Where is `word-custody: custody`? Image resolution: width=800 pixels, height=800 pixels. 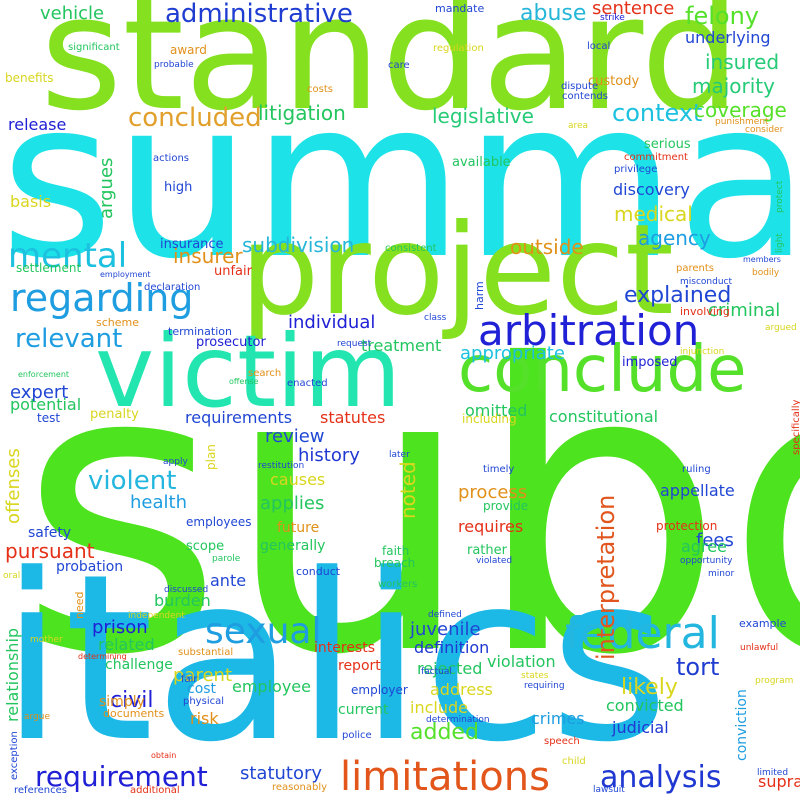
word-custody: custody is located at coordinates (614, 81).